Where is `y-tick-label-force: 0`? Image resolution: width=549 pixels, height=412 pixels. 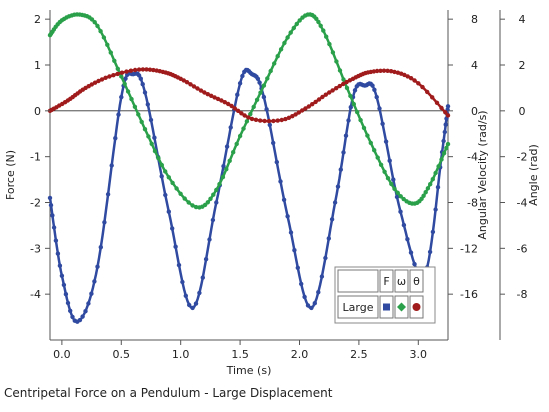
y-tick-label-force: 0 is located at coordinates (37, 111).